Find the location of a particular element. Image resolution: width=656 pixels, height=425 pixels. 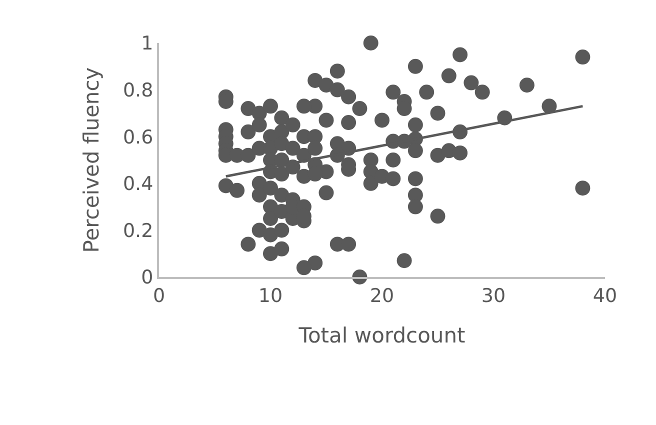

y-tick-label: 1 is located at coordinates (147, 43).